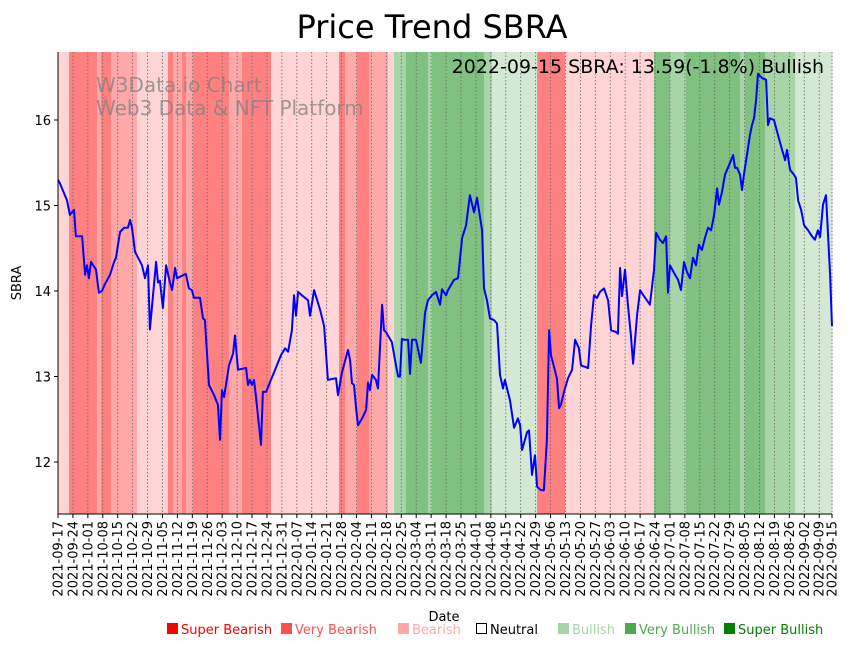 This screenshot has height=646, width=851. I want to click on y-ticks: 12 13 14 15 16, so click(46, 292).